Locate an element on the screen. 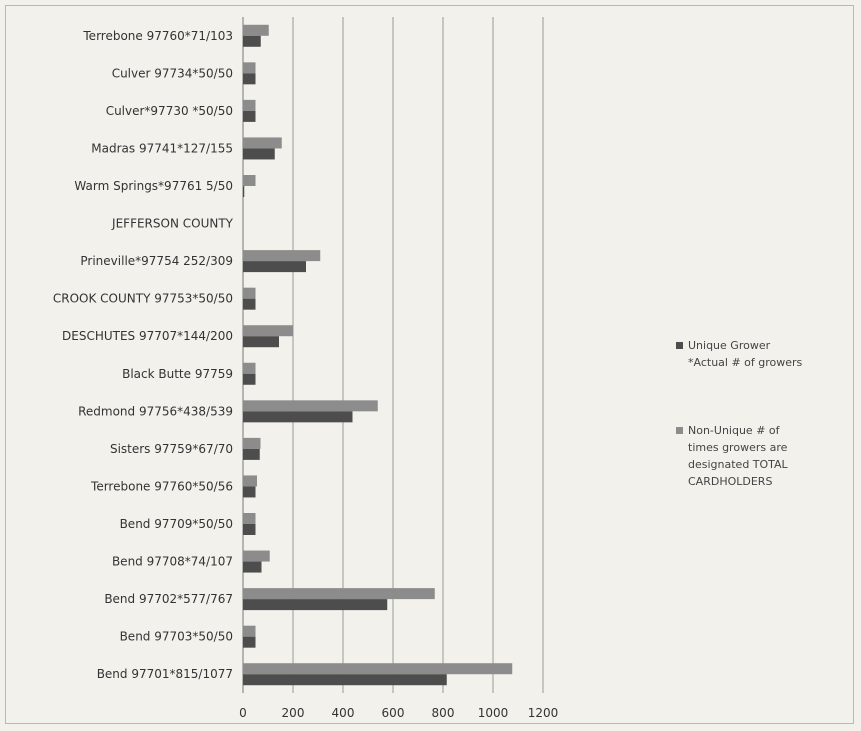 The width and height of the screenshot is (861, 731). category-label: Culver 97734*50/50 is located at coordinates (172, 73).